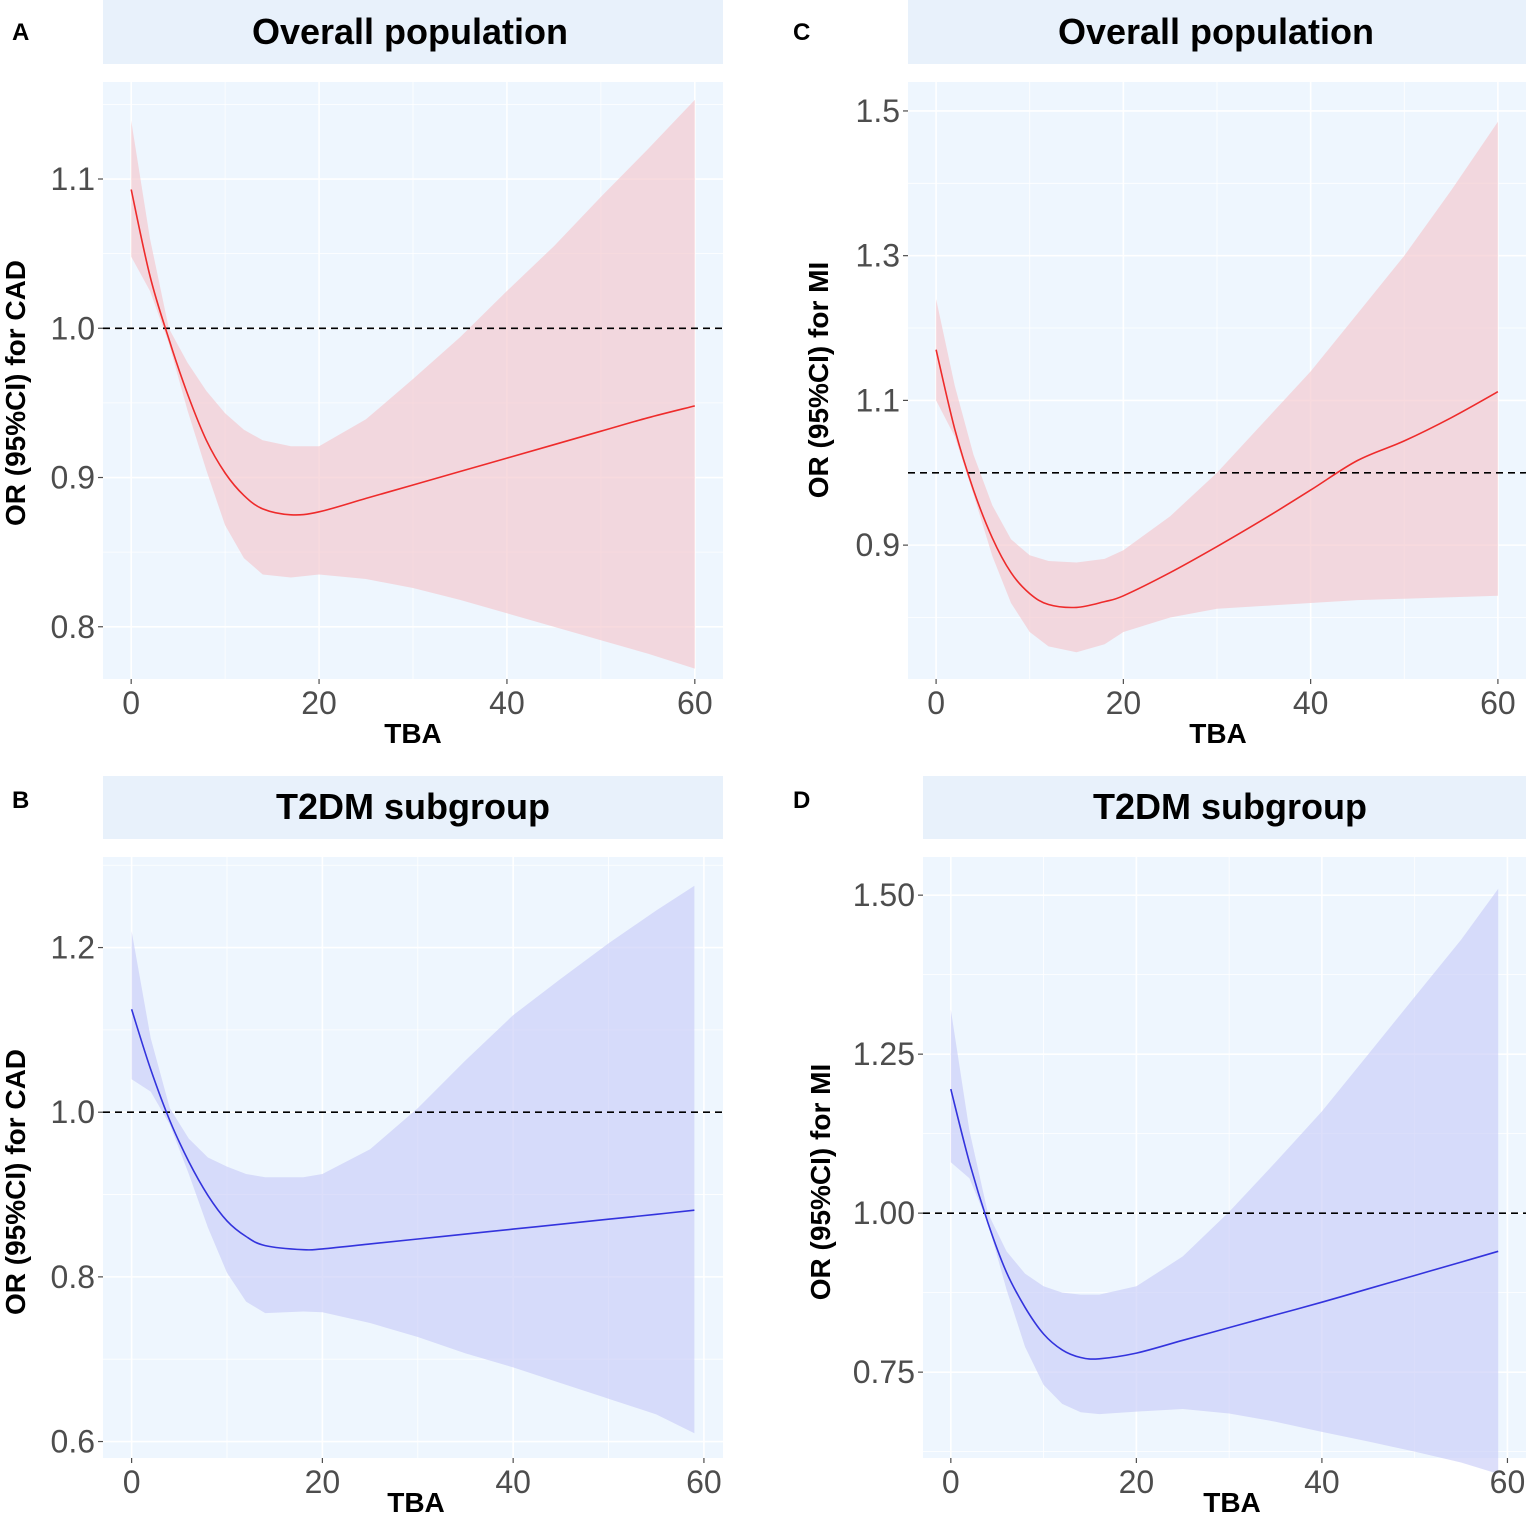 Image resolution: width=1536 pixels, height=1516 pixels. Describe the element at coordinates (884, 1213) in the screenshot. I see `y-tick-label: 1.00` at that location.